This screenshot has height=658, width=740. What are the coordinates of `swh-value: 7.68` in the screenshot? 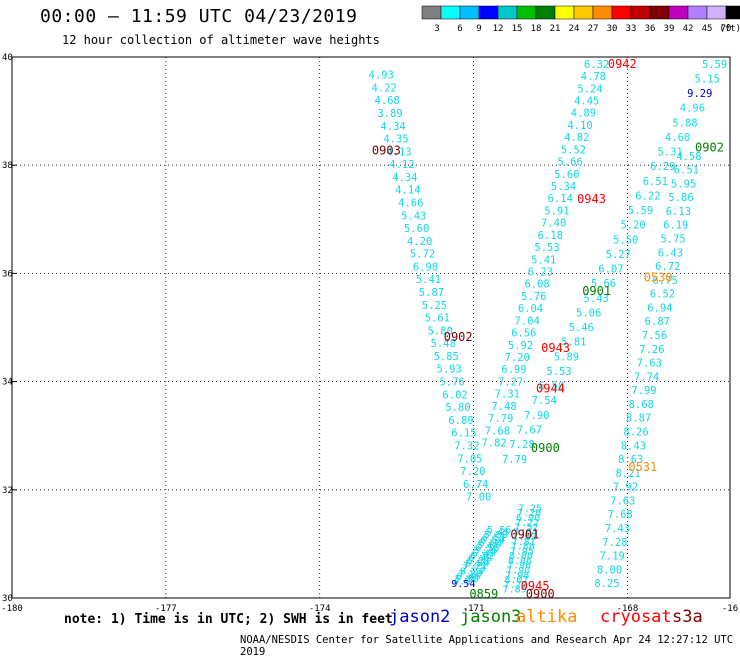 It's located at (497, 431).